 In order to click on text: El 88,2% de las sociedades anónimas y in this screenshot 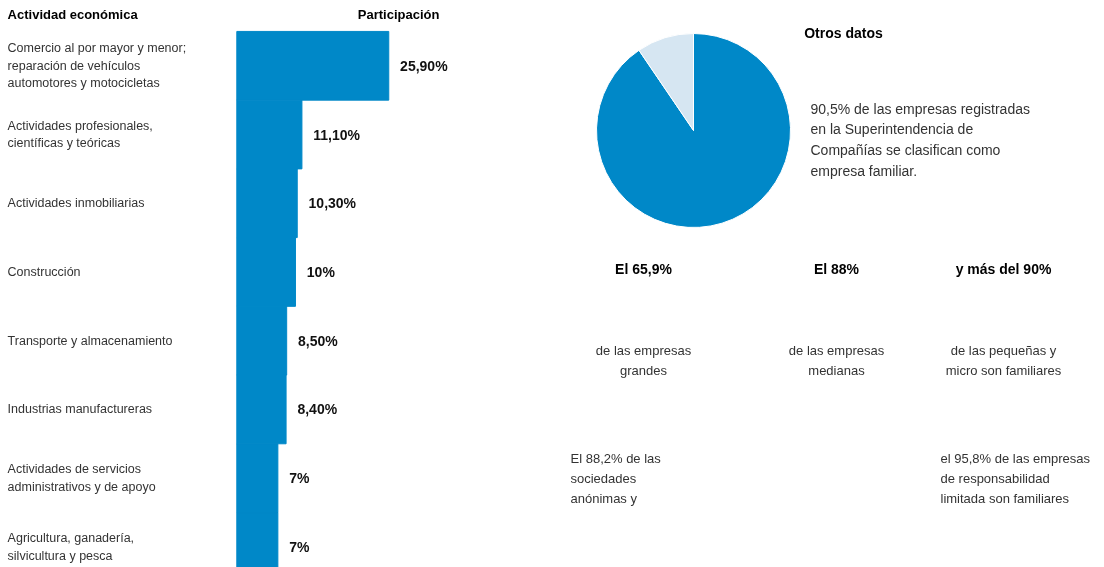, I will do `click(616, 478)`.